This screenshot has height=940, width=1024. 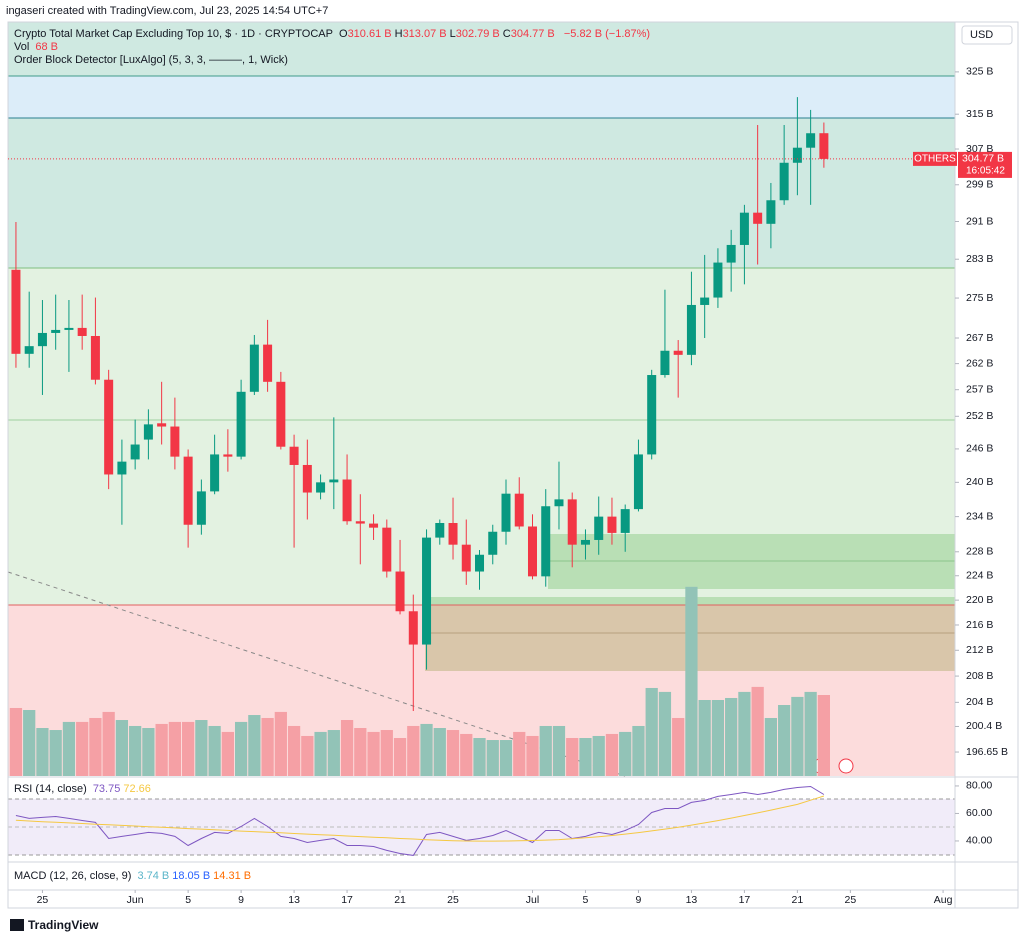 I want to click on macd-title: MACD (12, 26, close, 9), so click(x=73, y=876).